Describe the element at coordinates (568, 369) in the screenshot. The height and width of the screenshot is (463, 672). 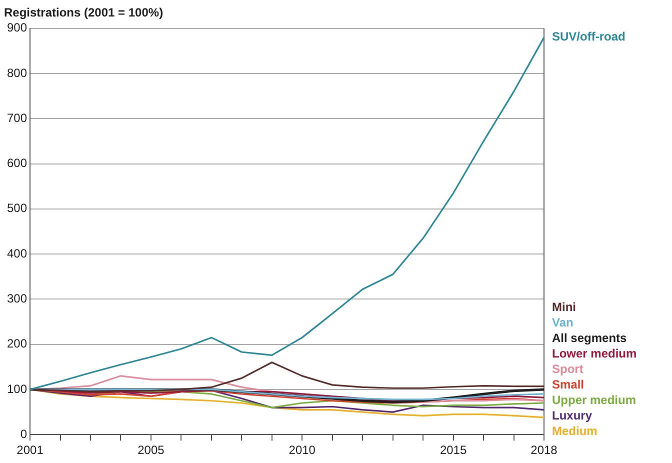
I see `text: Sport` at that location.